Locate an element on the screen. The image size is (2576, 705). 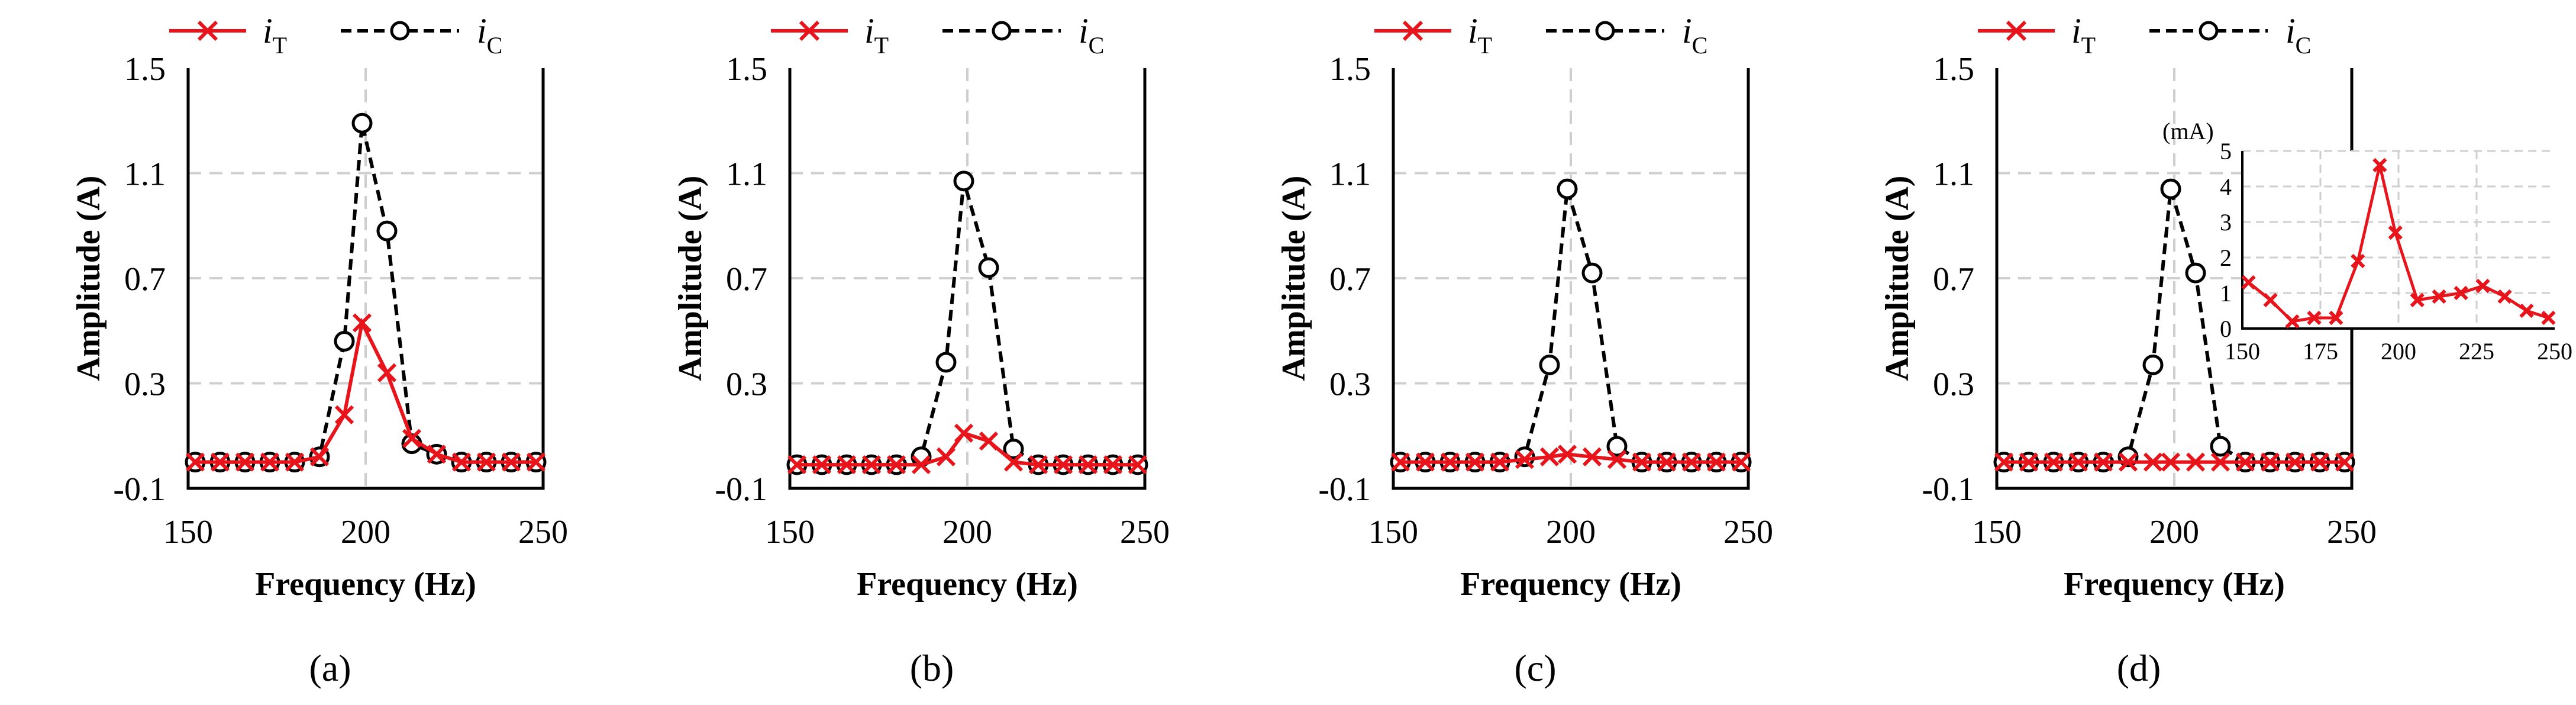
x-tick-label: 250 is located at coordinates (2352, 532).